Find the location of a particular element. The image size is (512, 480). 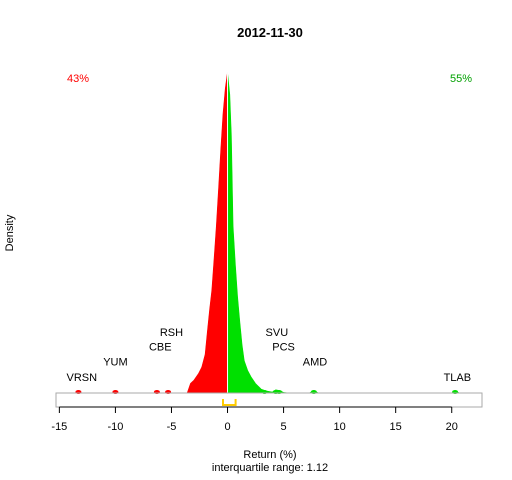

x-tick-label: 5 is located at coordinates (284, 427).